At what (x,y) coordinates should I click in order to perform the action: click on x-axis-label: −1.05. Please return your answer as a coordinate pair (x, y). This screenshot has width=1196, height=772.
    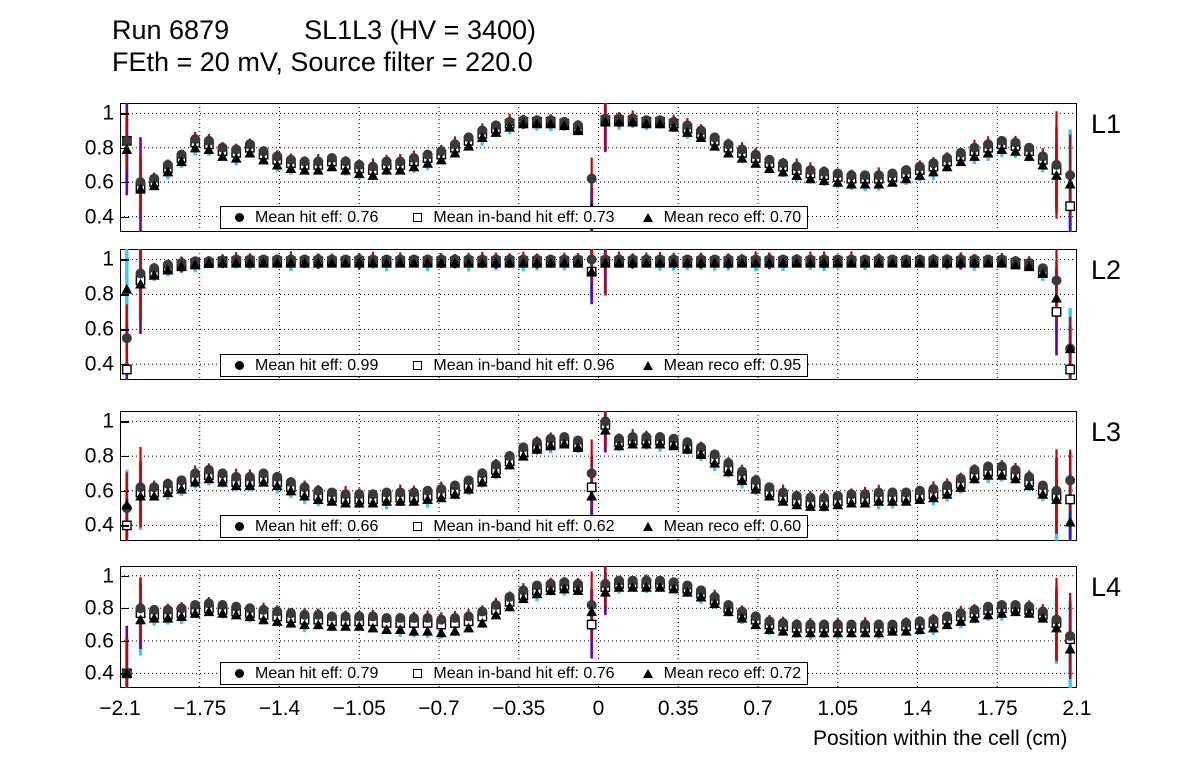
    Looking at the image, I should click on (359, 708).